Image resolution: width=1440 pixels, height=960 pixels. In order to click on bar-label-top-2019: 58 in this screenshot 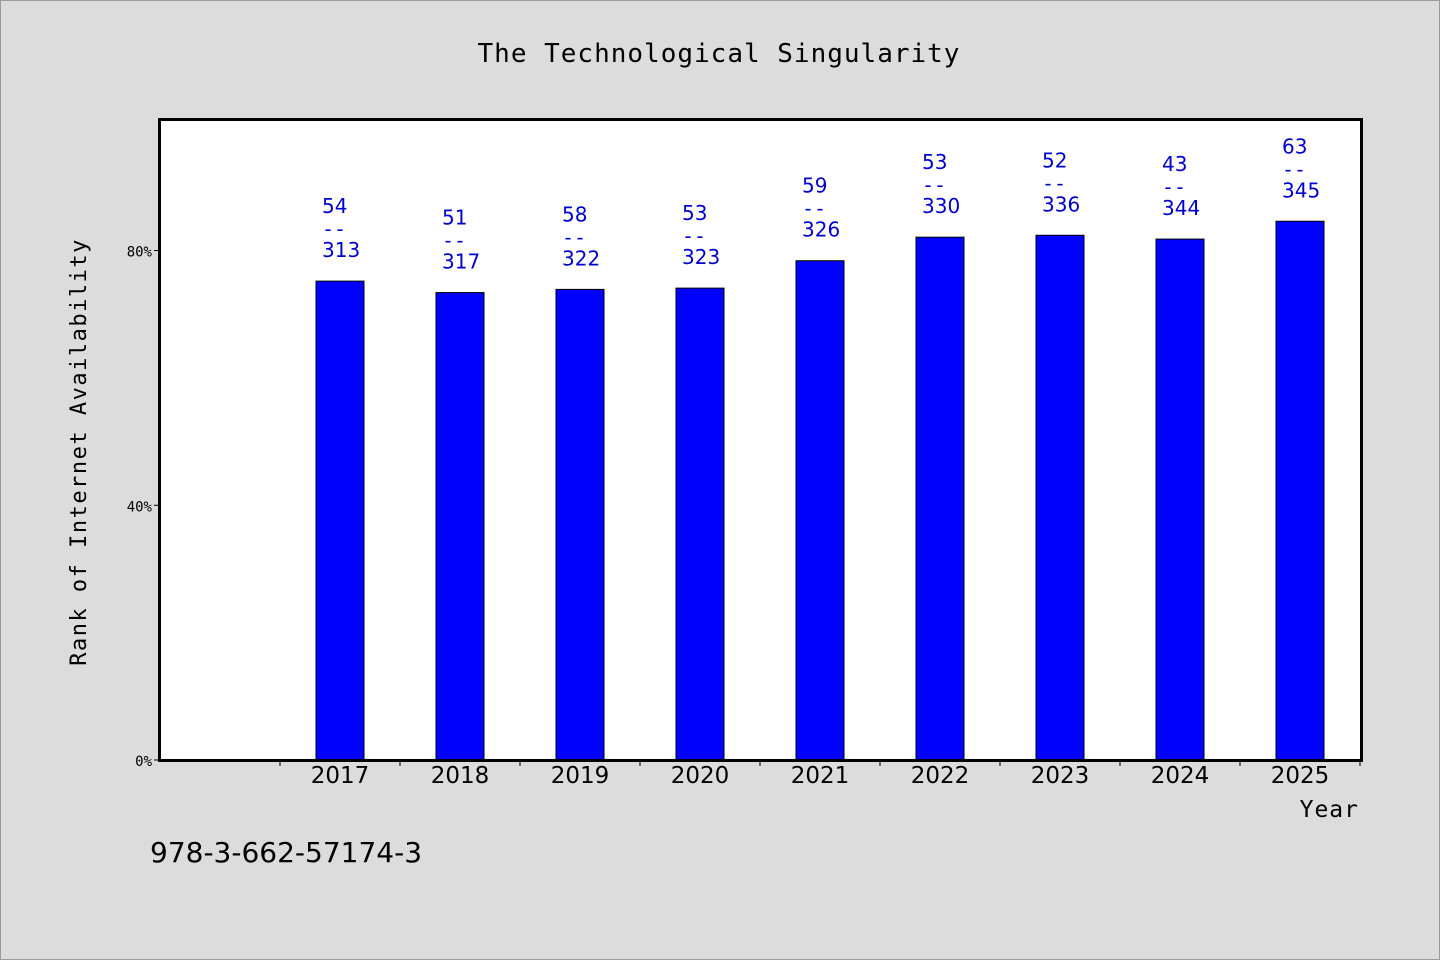, I will do `click(574, 214)`.